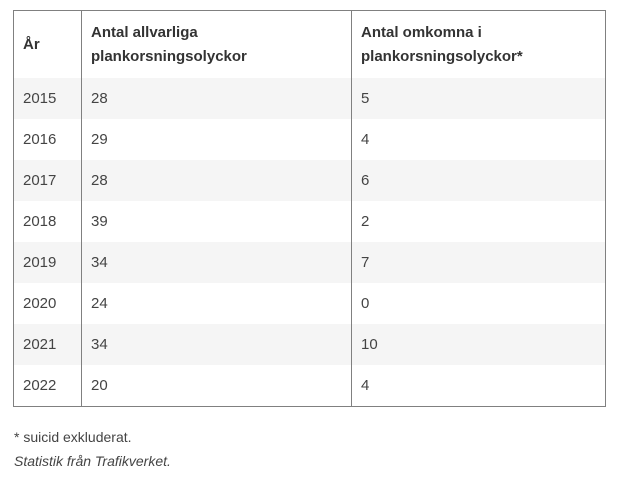  Describe the element at coordinates (216, 303) in the screenshot. I see `cell-serious-accidents: 24` at that location.